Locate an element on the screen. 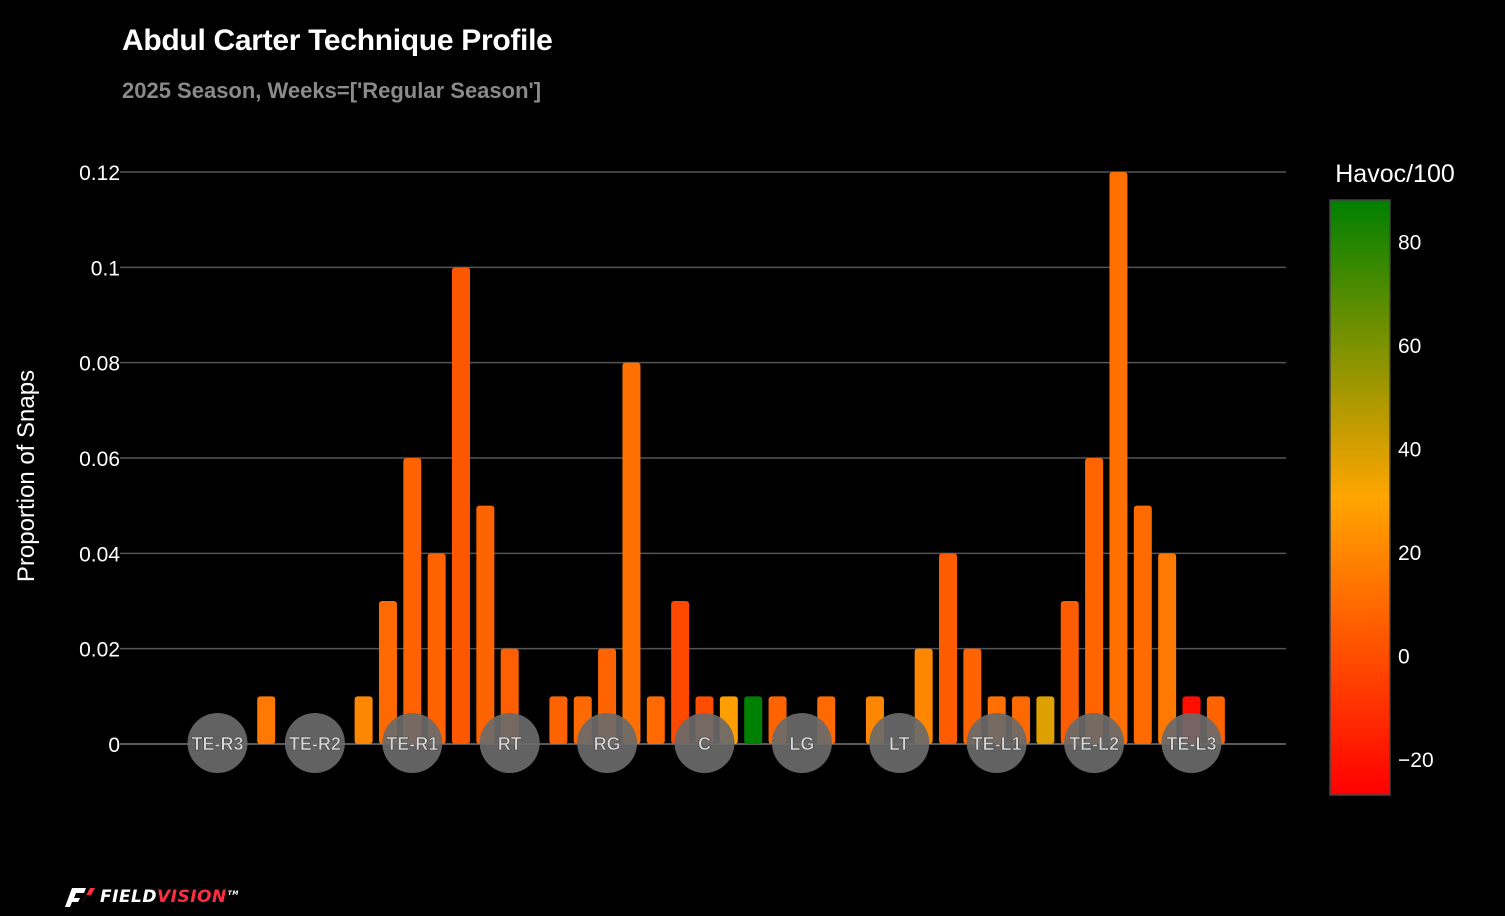  logo-trademark: TM is located at coordinates (233, 894).